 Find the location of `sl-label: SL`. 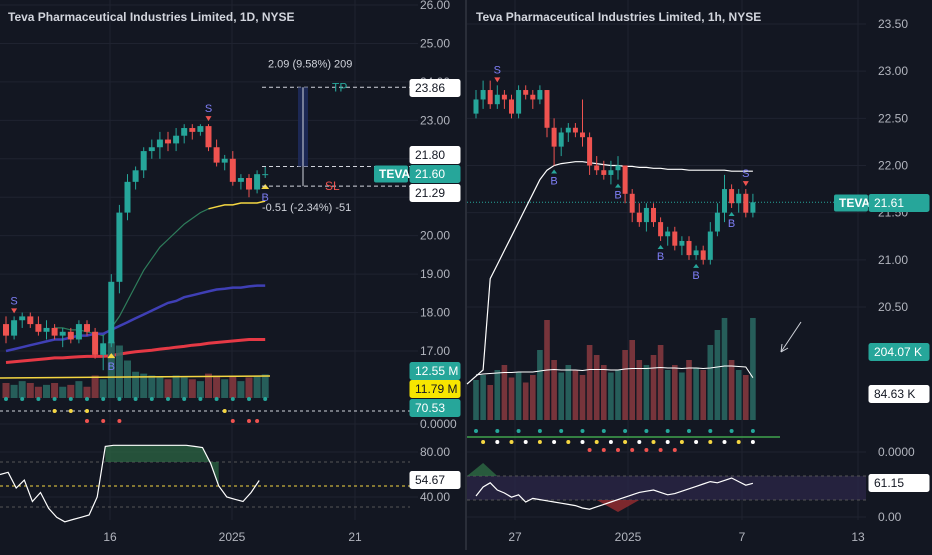

sl-label: SL is located at coordinates (332, 186).